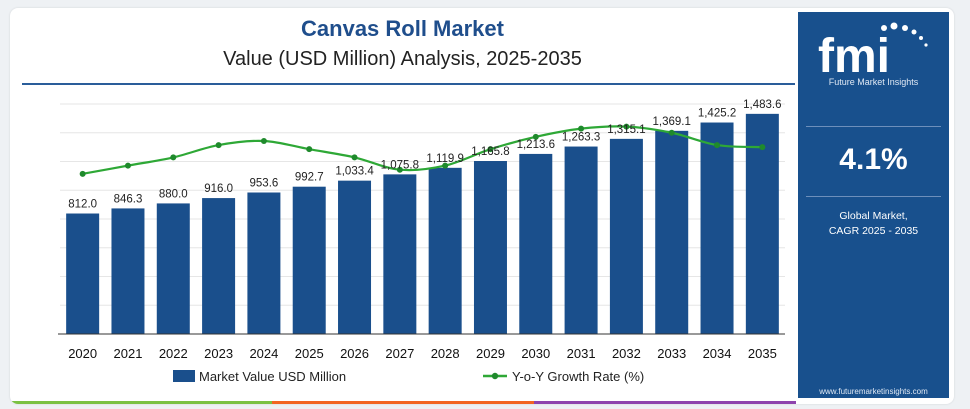  I want to click on bar-value-label: 1,213.6, so click(536, 145).